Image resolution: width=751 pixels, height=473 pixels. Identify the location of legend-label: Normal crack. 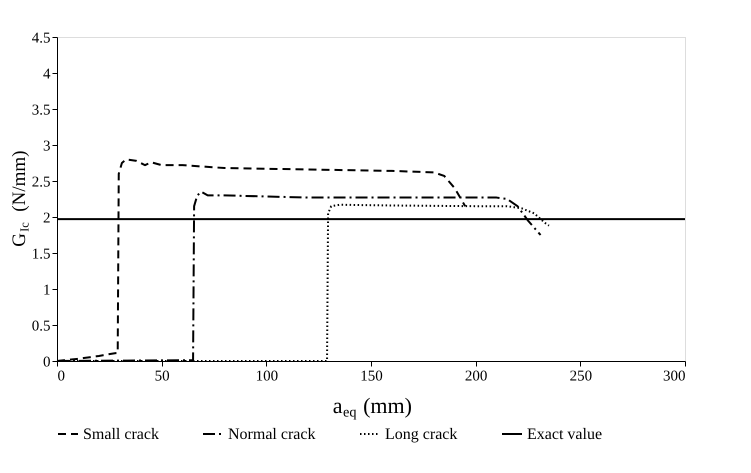
(272, 434).